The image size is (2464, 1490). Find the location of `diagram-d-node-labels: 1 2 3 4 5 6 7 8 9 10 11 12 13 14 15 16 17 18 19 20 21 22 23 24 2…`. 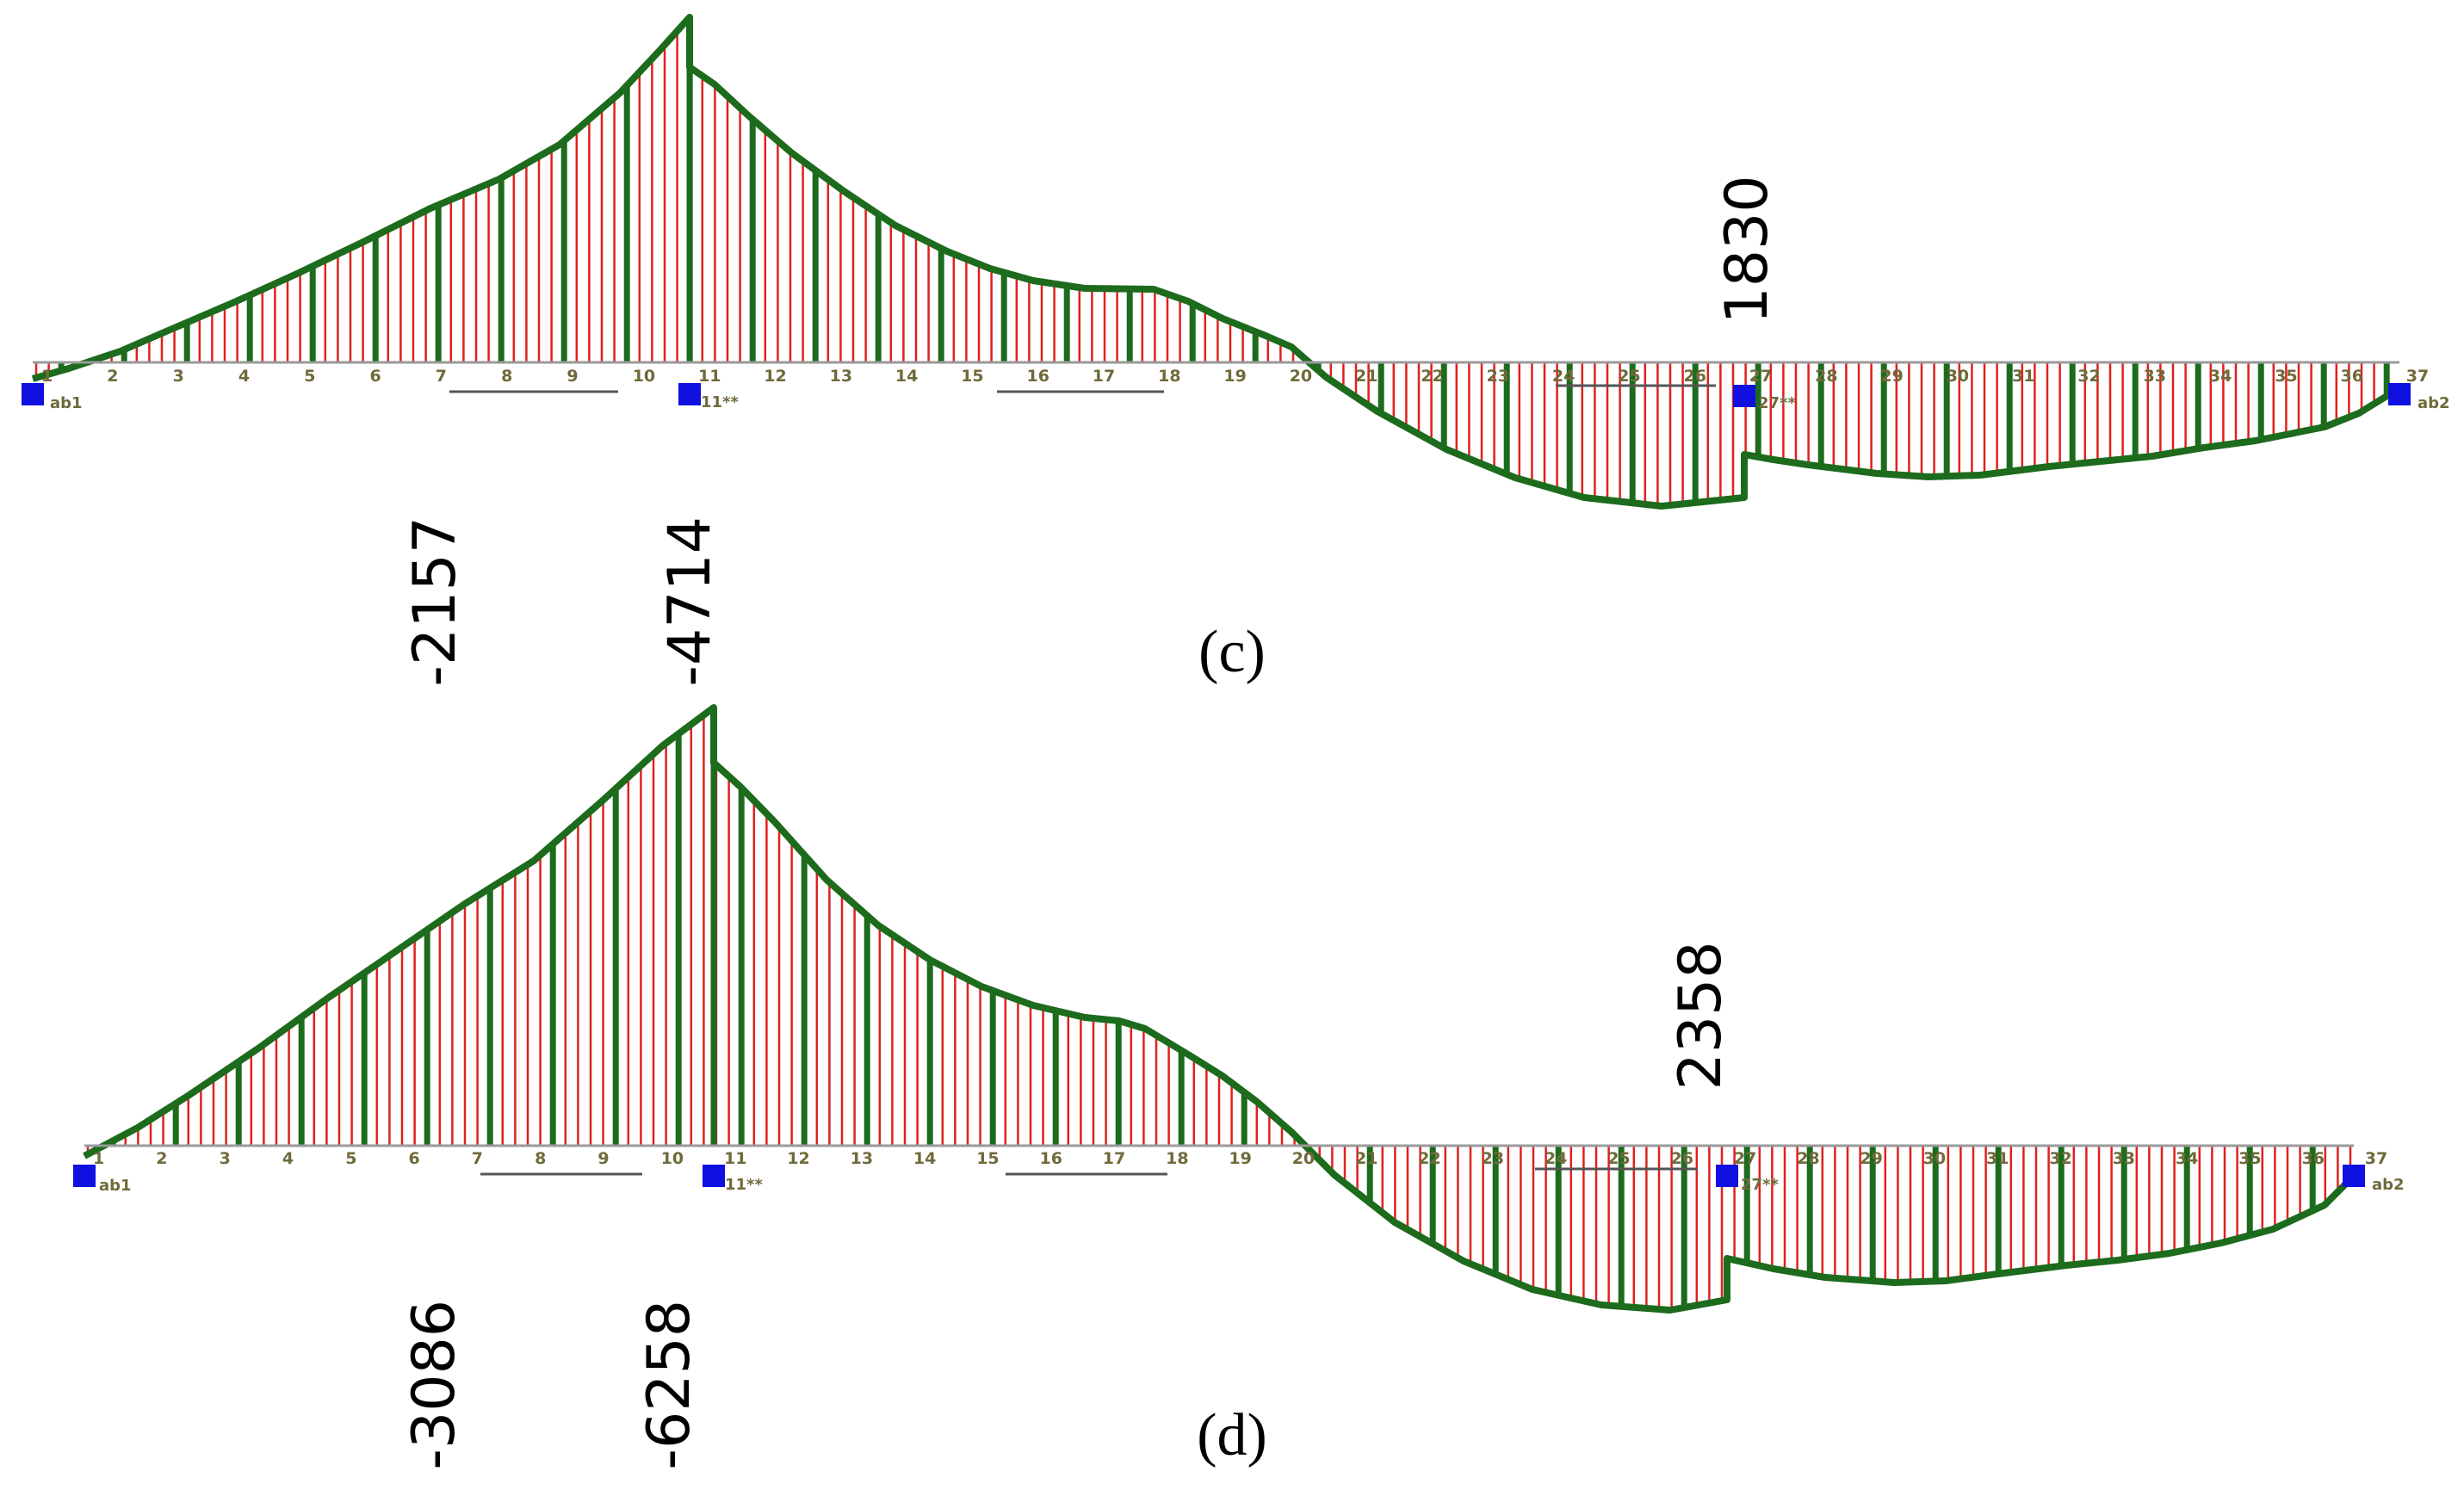

diagram-d-node-labels: 1 2 3 4 5 6 7 8 9 10 11 12 13 14 15 16 17 18 19 20 21 22 23 24 2… is located at coordinates (1240, 1158).